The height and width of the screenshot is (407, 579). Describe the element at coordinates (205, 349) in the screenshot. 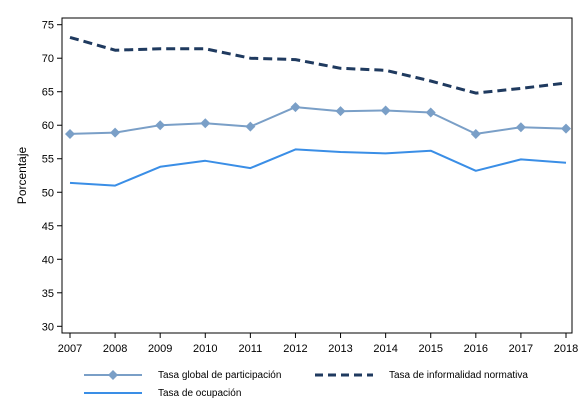

I see `x-tick-label: 2010` at that location.